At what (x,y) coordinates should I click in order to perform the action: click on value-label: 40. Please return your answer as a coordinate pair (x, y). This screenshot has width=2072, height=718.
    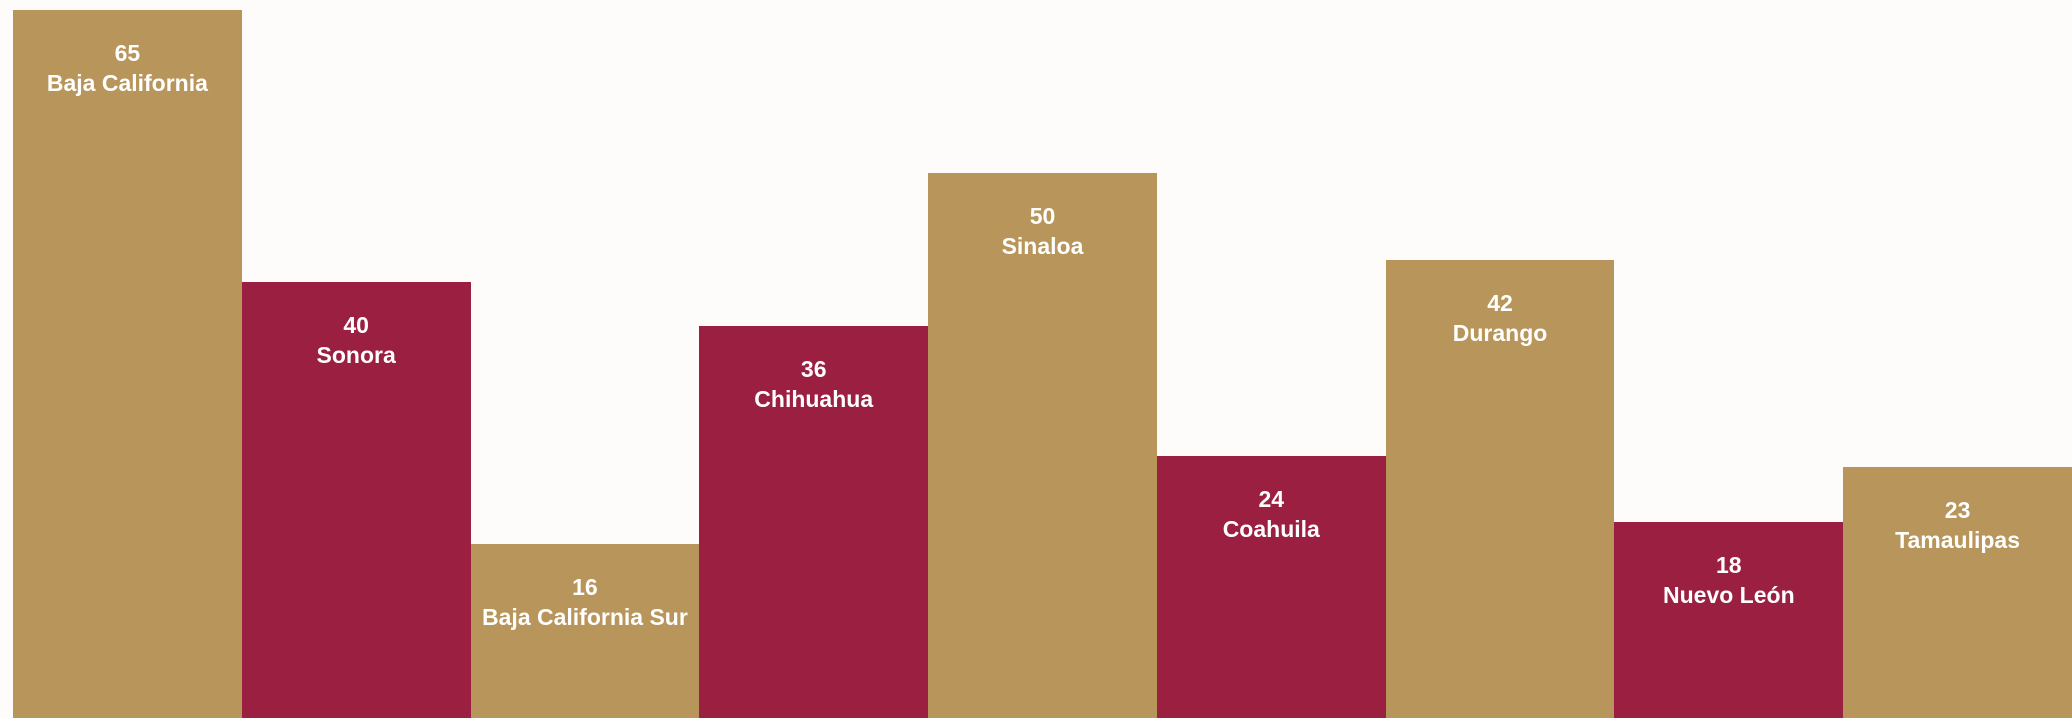
    Looking at the image, I should click on (356, 325).